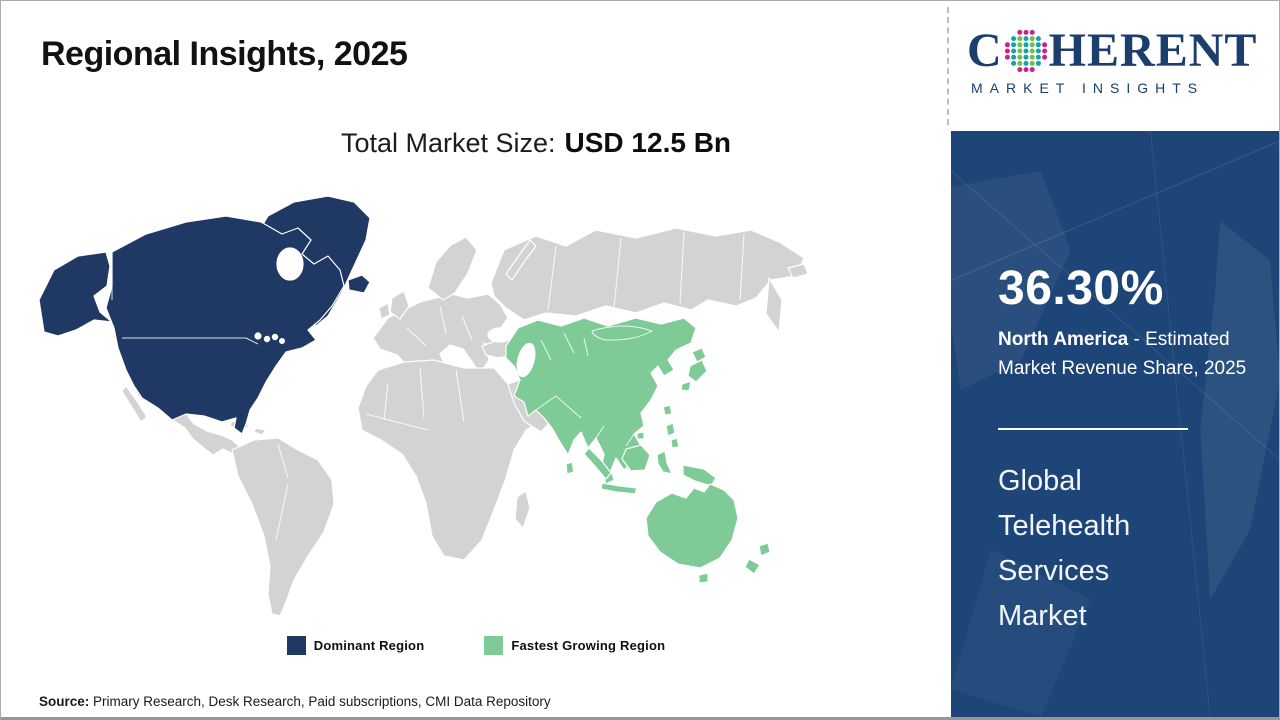 The height and width of the screenshot is (720, 1280). Describe the element at coordinates (1093, 429) in the screenshot. I see `sidebar-divider` at that location.